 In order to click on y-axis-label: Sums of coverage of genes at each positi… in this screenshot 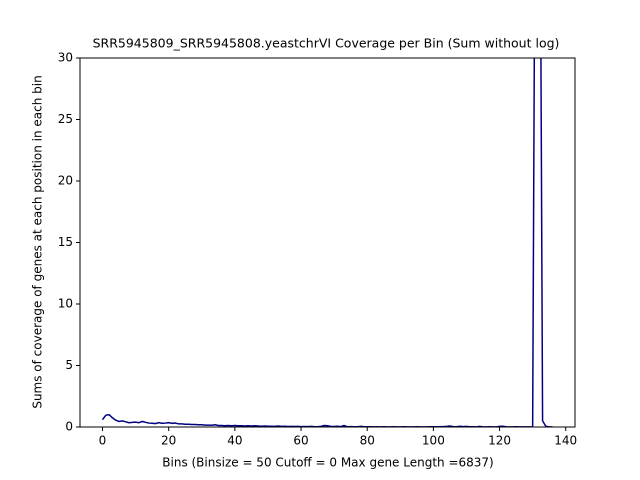, I will do `click(38, 241)`.